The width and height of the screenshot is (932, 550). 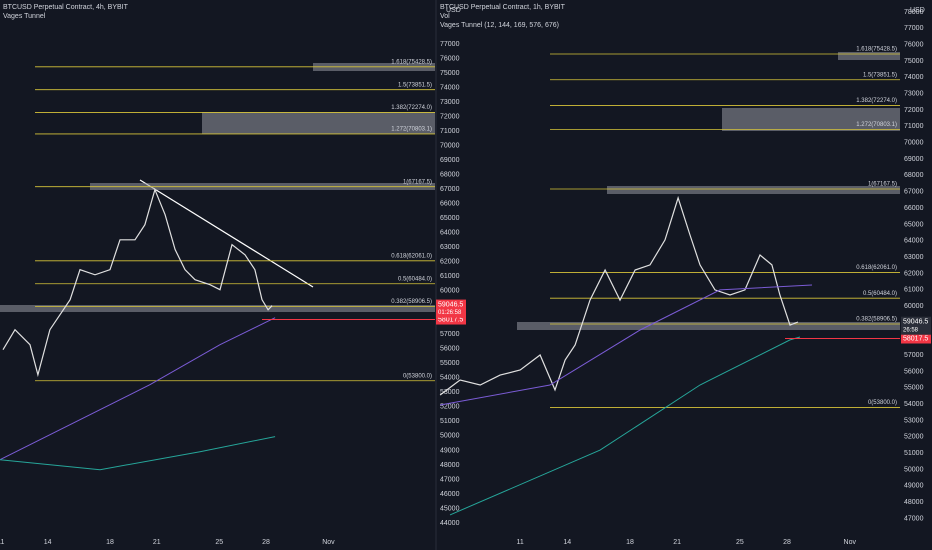 What do you see at coordinates (914, 404) in the screenshot?
I see `y-tick-label: 54000` at bounding box center [914, 404].